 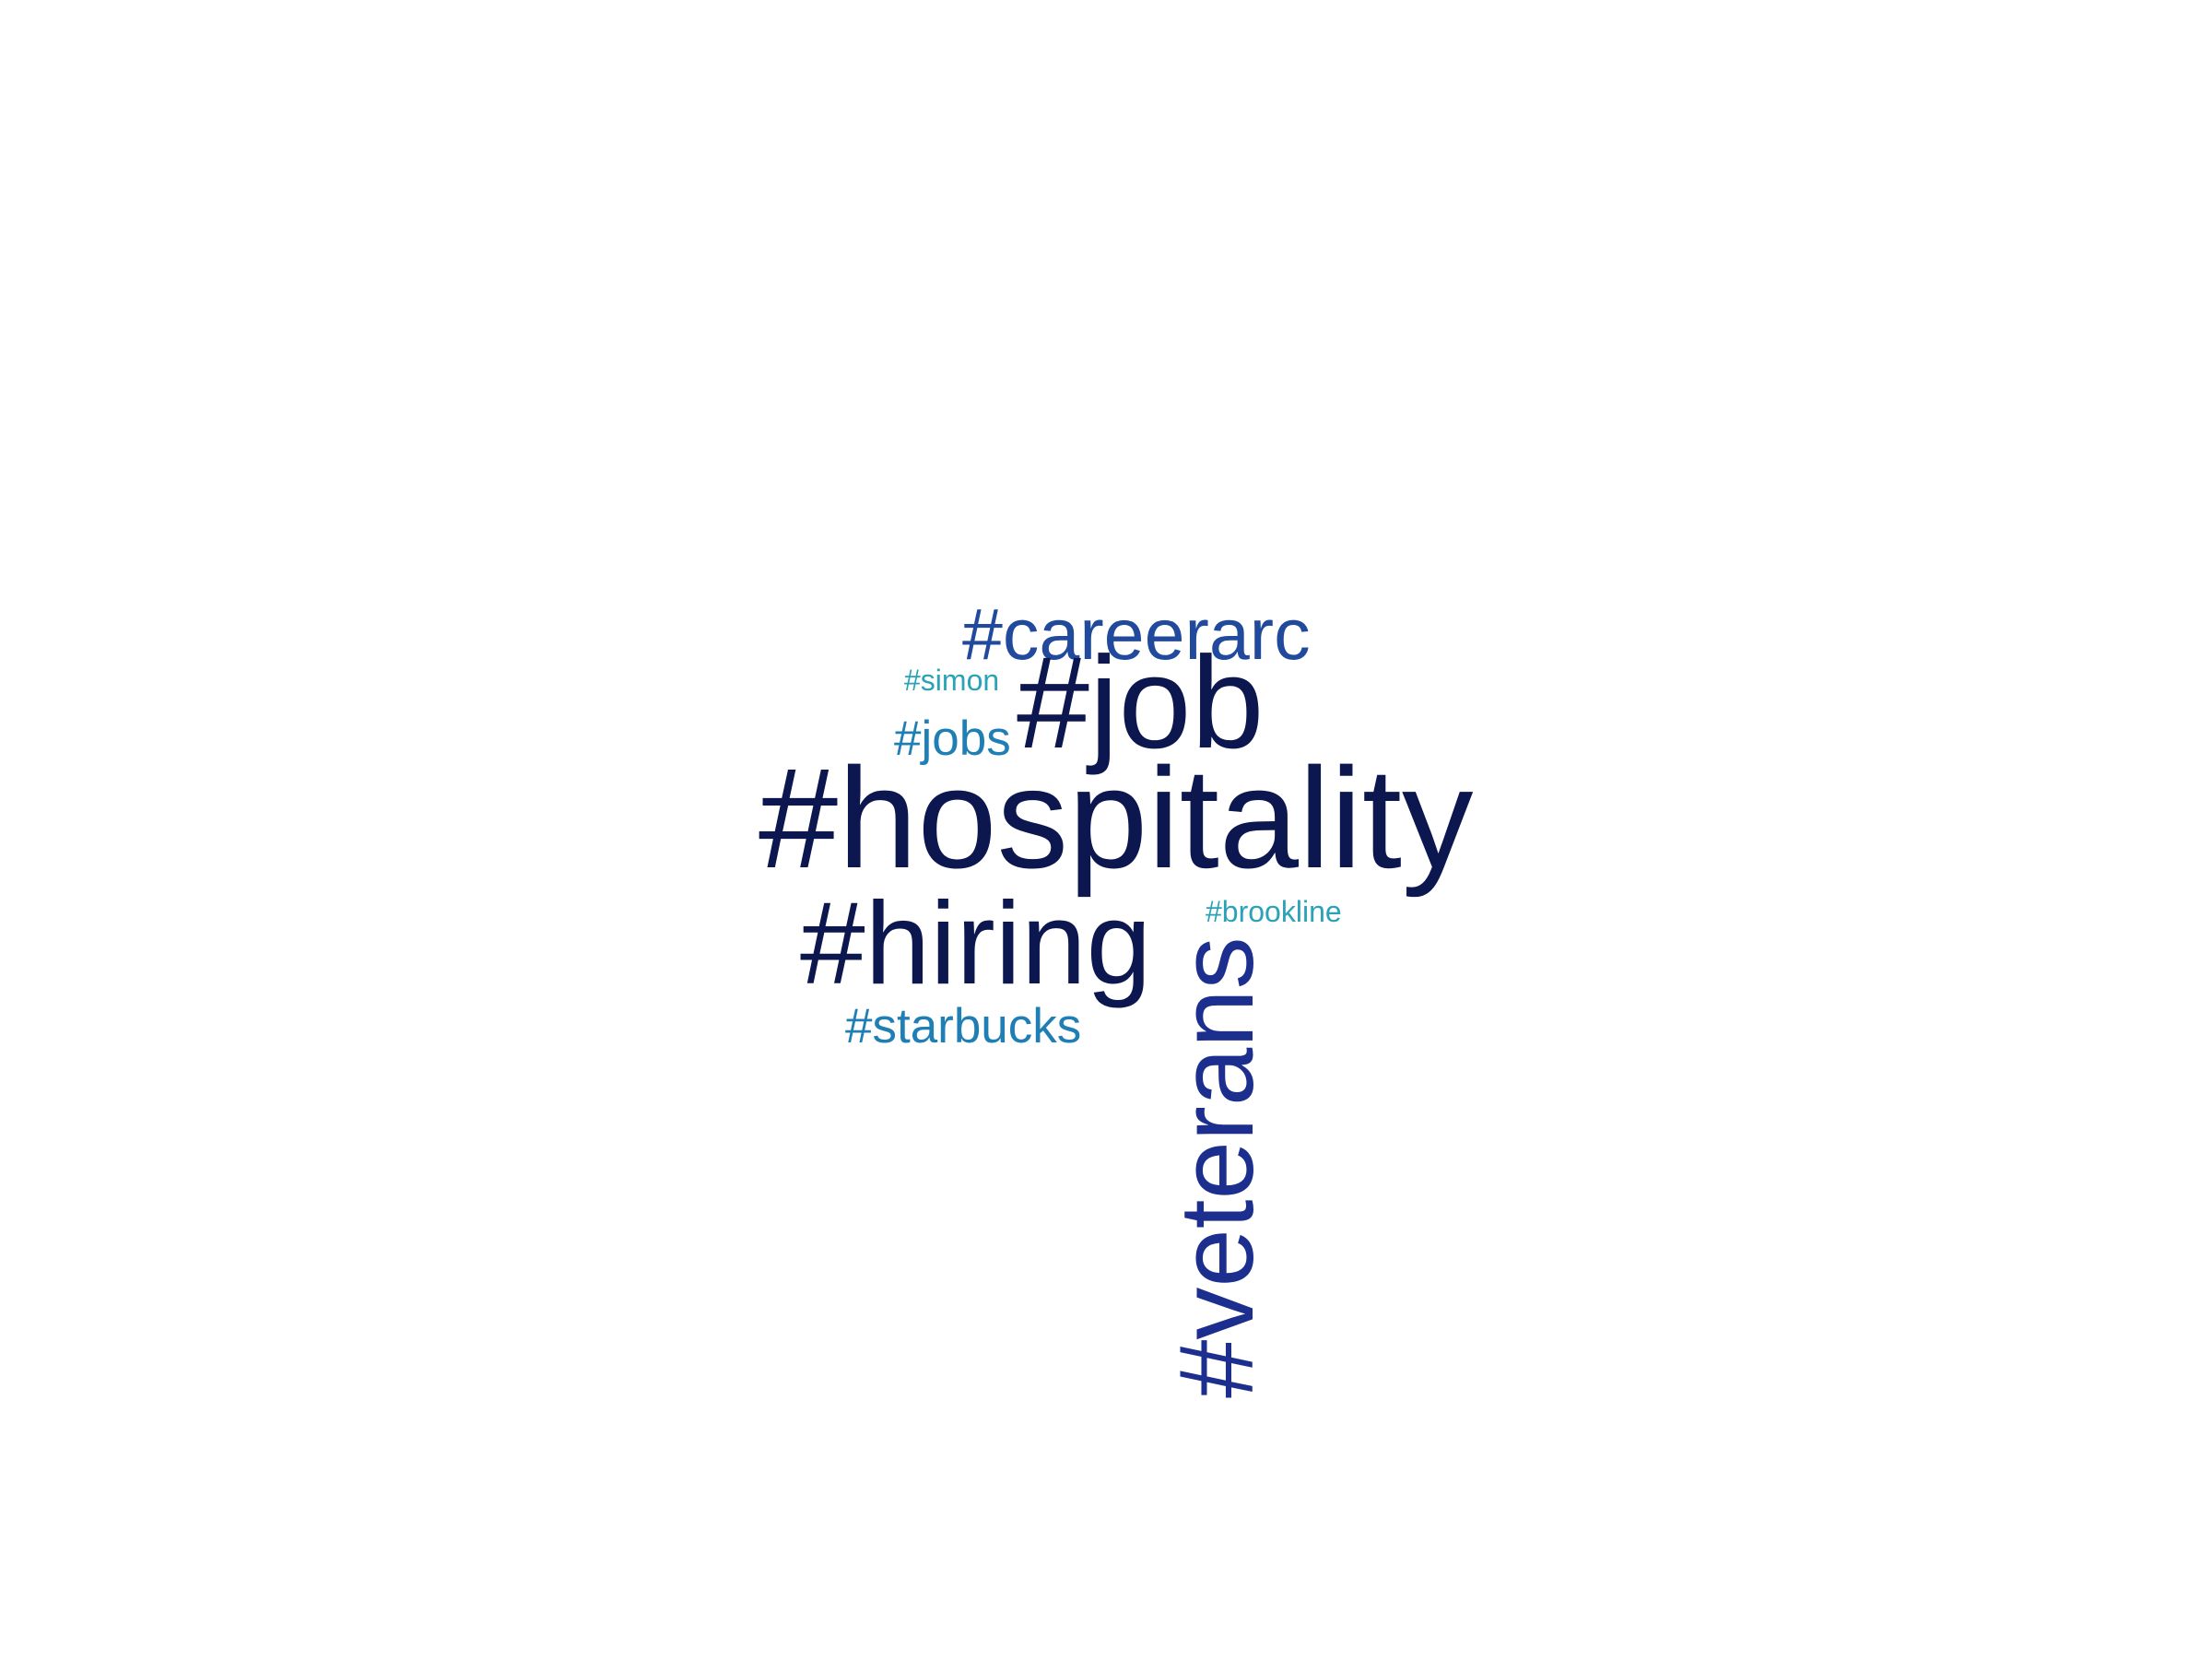 I want to click on word-starbucks: #starbucks, so click(x=963, y=1026).